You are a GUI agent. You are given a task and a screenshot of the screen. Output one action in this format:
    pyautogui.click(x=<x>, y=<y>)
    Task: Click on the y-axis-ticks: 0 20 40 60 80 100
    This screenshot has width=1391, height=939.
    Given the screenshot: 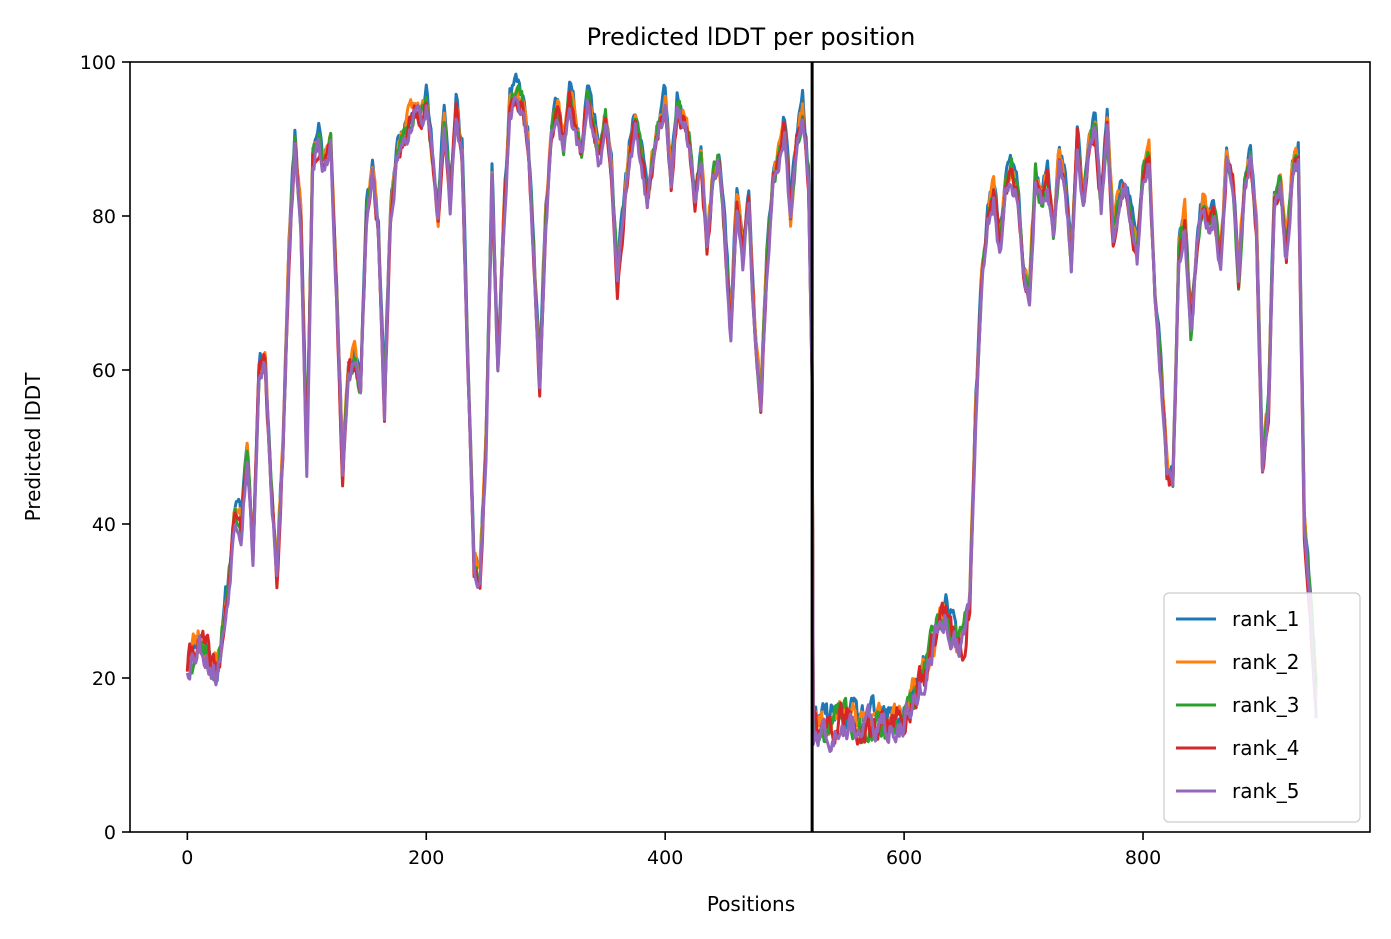 What is the action you would take?
    pyautogui.click(x=105, y=448)
    